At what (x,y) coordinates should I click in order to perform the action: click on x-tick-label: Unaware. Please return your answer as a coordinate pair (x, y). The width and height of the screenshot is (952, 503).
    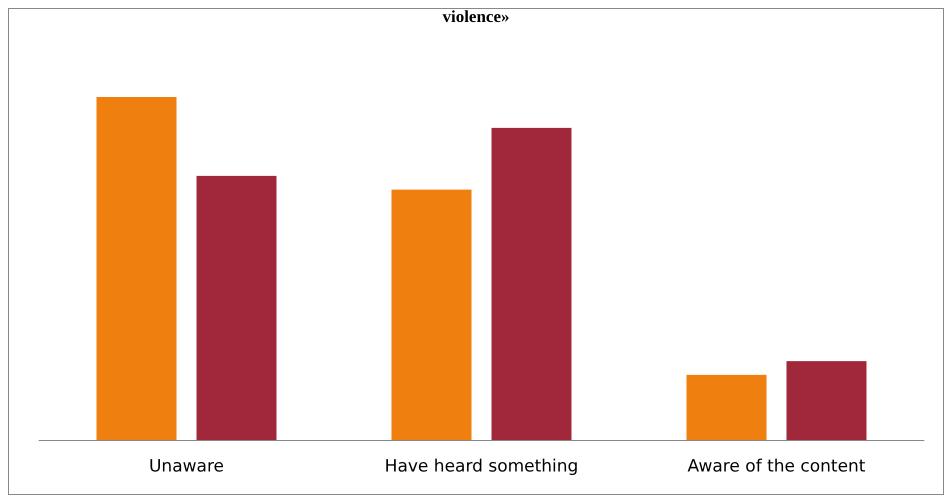
    Looking at the image, I should click on (186, 466).